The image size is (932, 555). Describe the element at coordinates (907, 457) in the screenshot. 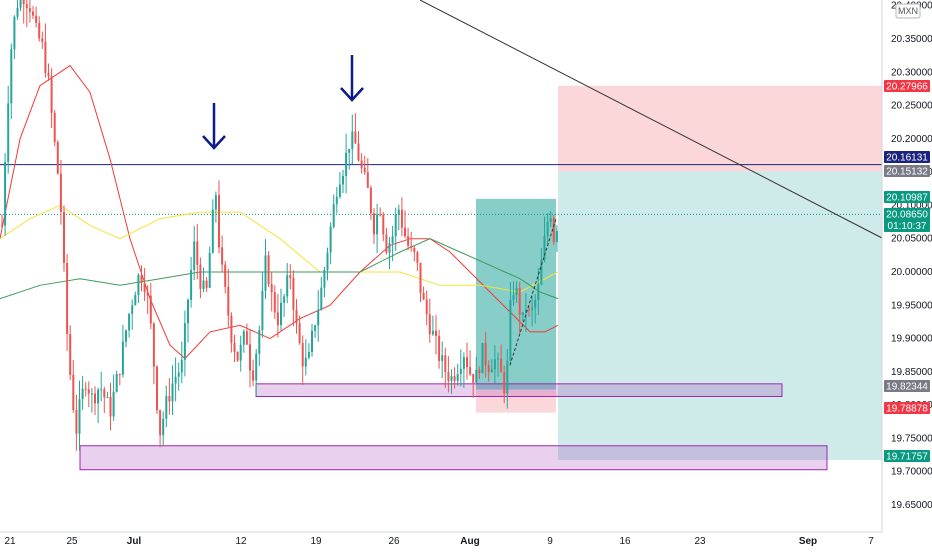

I see `price-tag-label: 19.71757` at that location.